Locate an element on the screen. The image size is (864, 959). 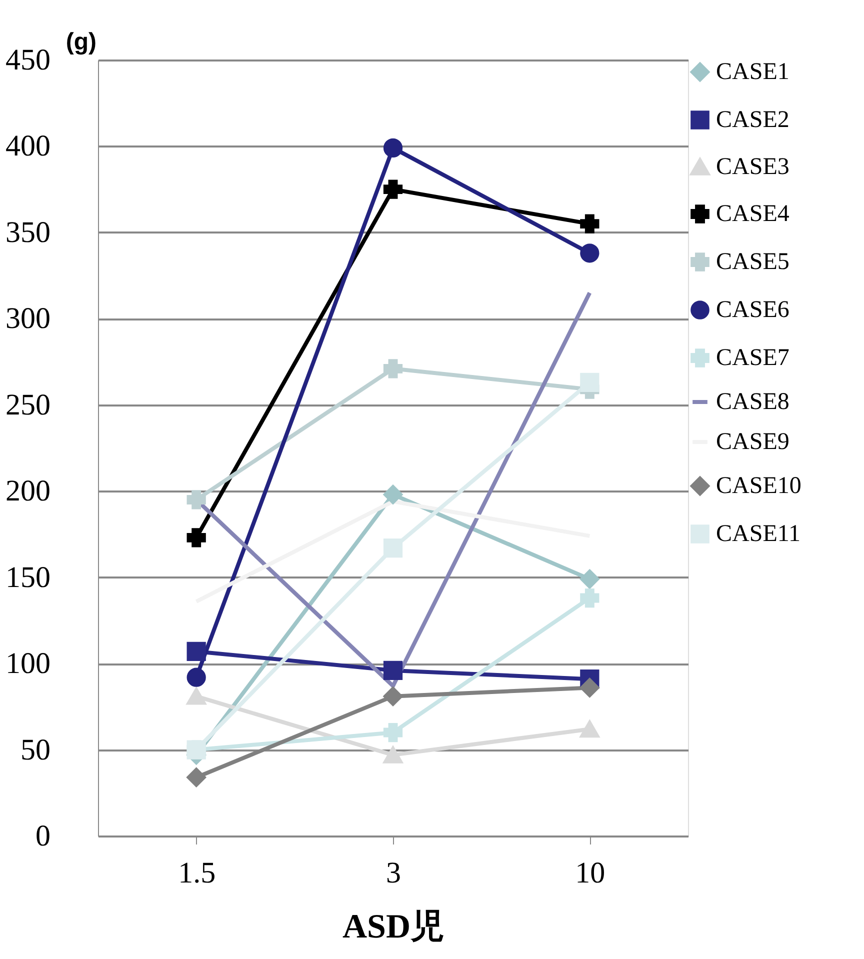
y-tick-label: 200 is located at coordinates (28, 491).